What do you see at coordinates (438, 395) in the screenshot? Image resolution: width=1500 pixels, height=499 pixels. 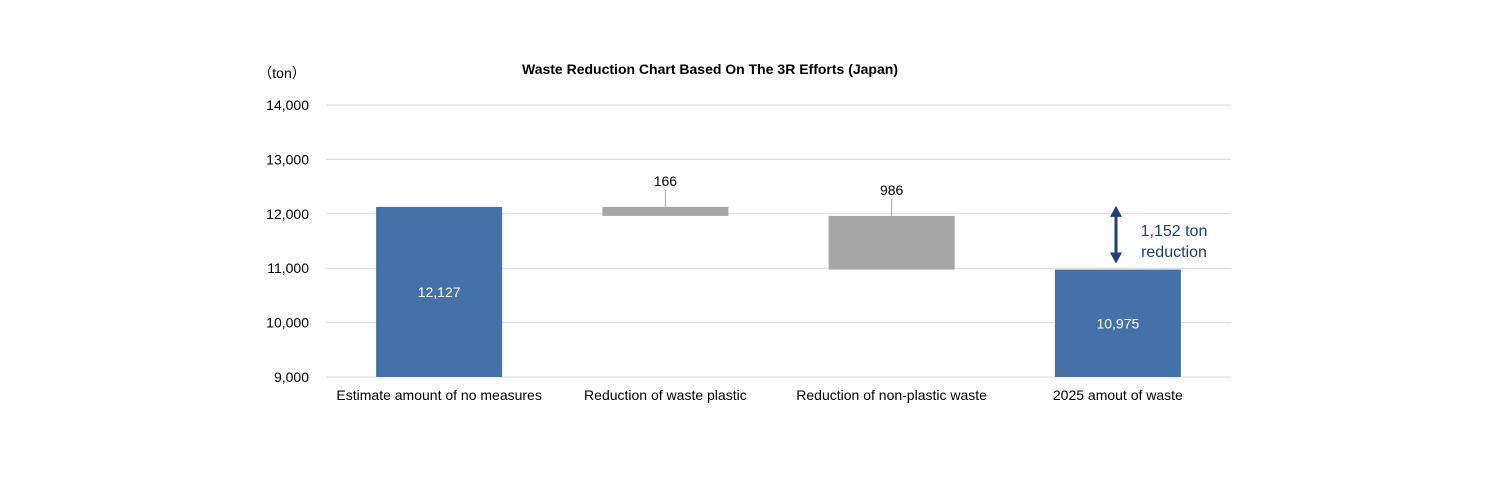 I see `x-category-label: Estimate amount of no measures` at bounding box center [438, 395].